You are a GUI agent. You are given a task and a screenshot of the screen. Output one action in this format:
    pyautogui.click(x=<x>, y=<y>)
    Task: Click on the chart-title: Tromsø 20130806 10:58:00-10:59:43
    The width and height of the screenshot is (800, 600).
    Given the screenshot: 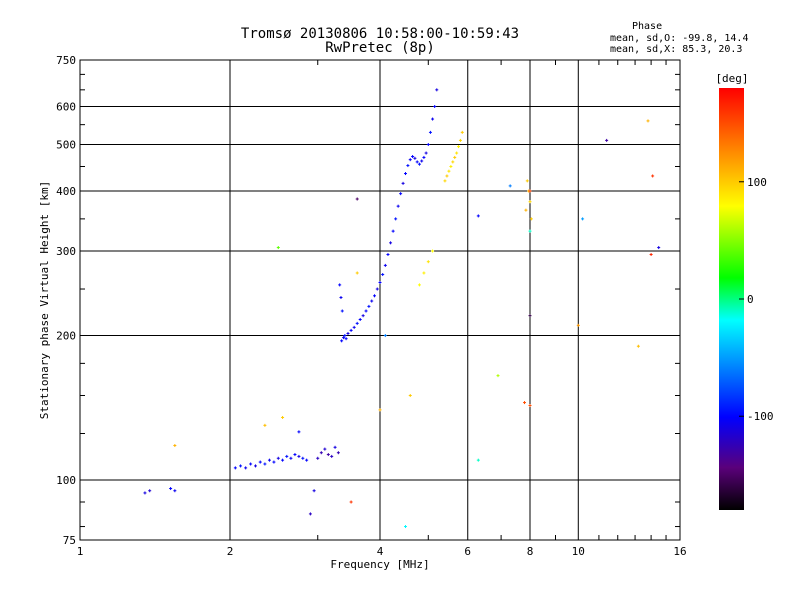 What is the action you would take?
    pyautogui.click(x=380, y=34)
    